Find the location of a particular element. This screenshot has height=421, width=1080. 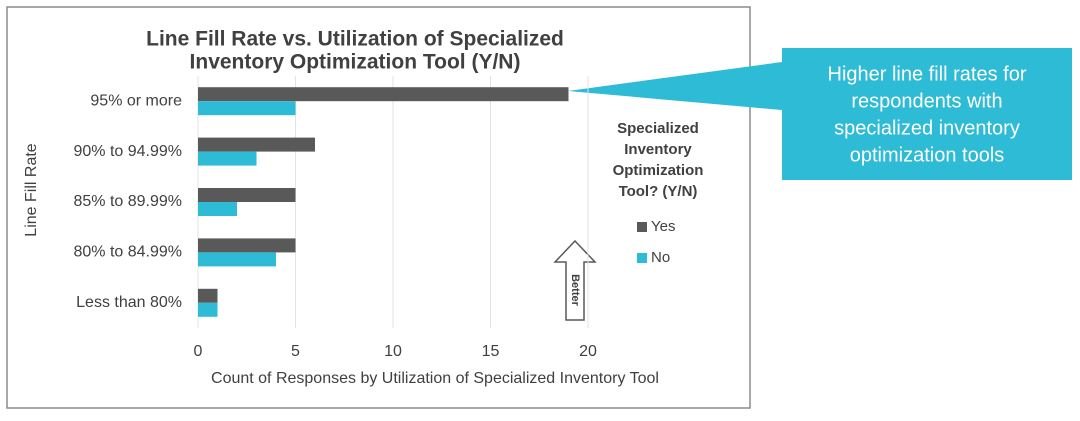

arrow-shape is located at coordinates (575, 280).